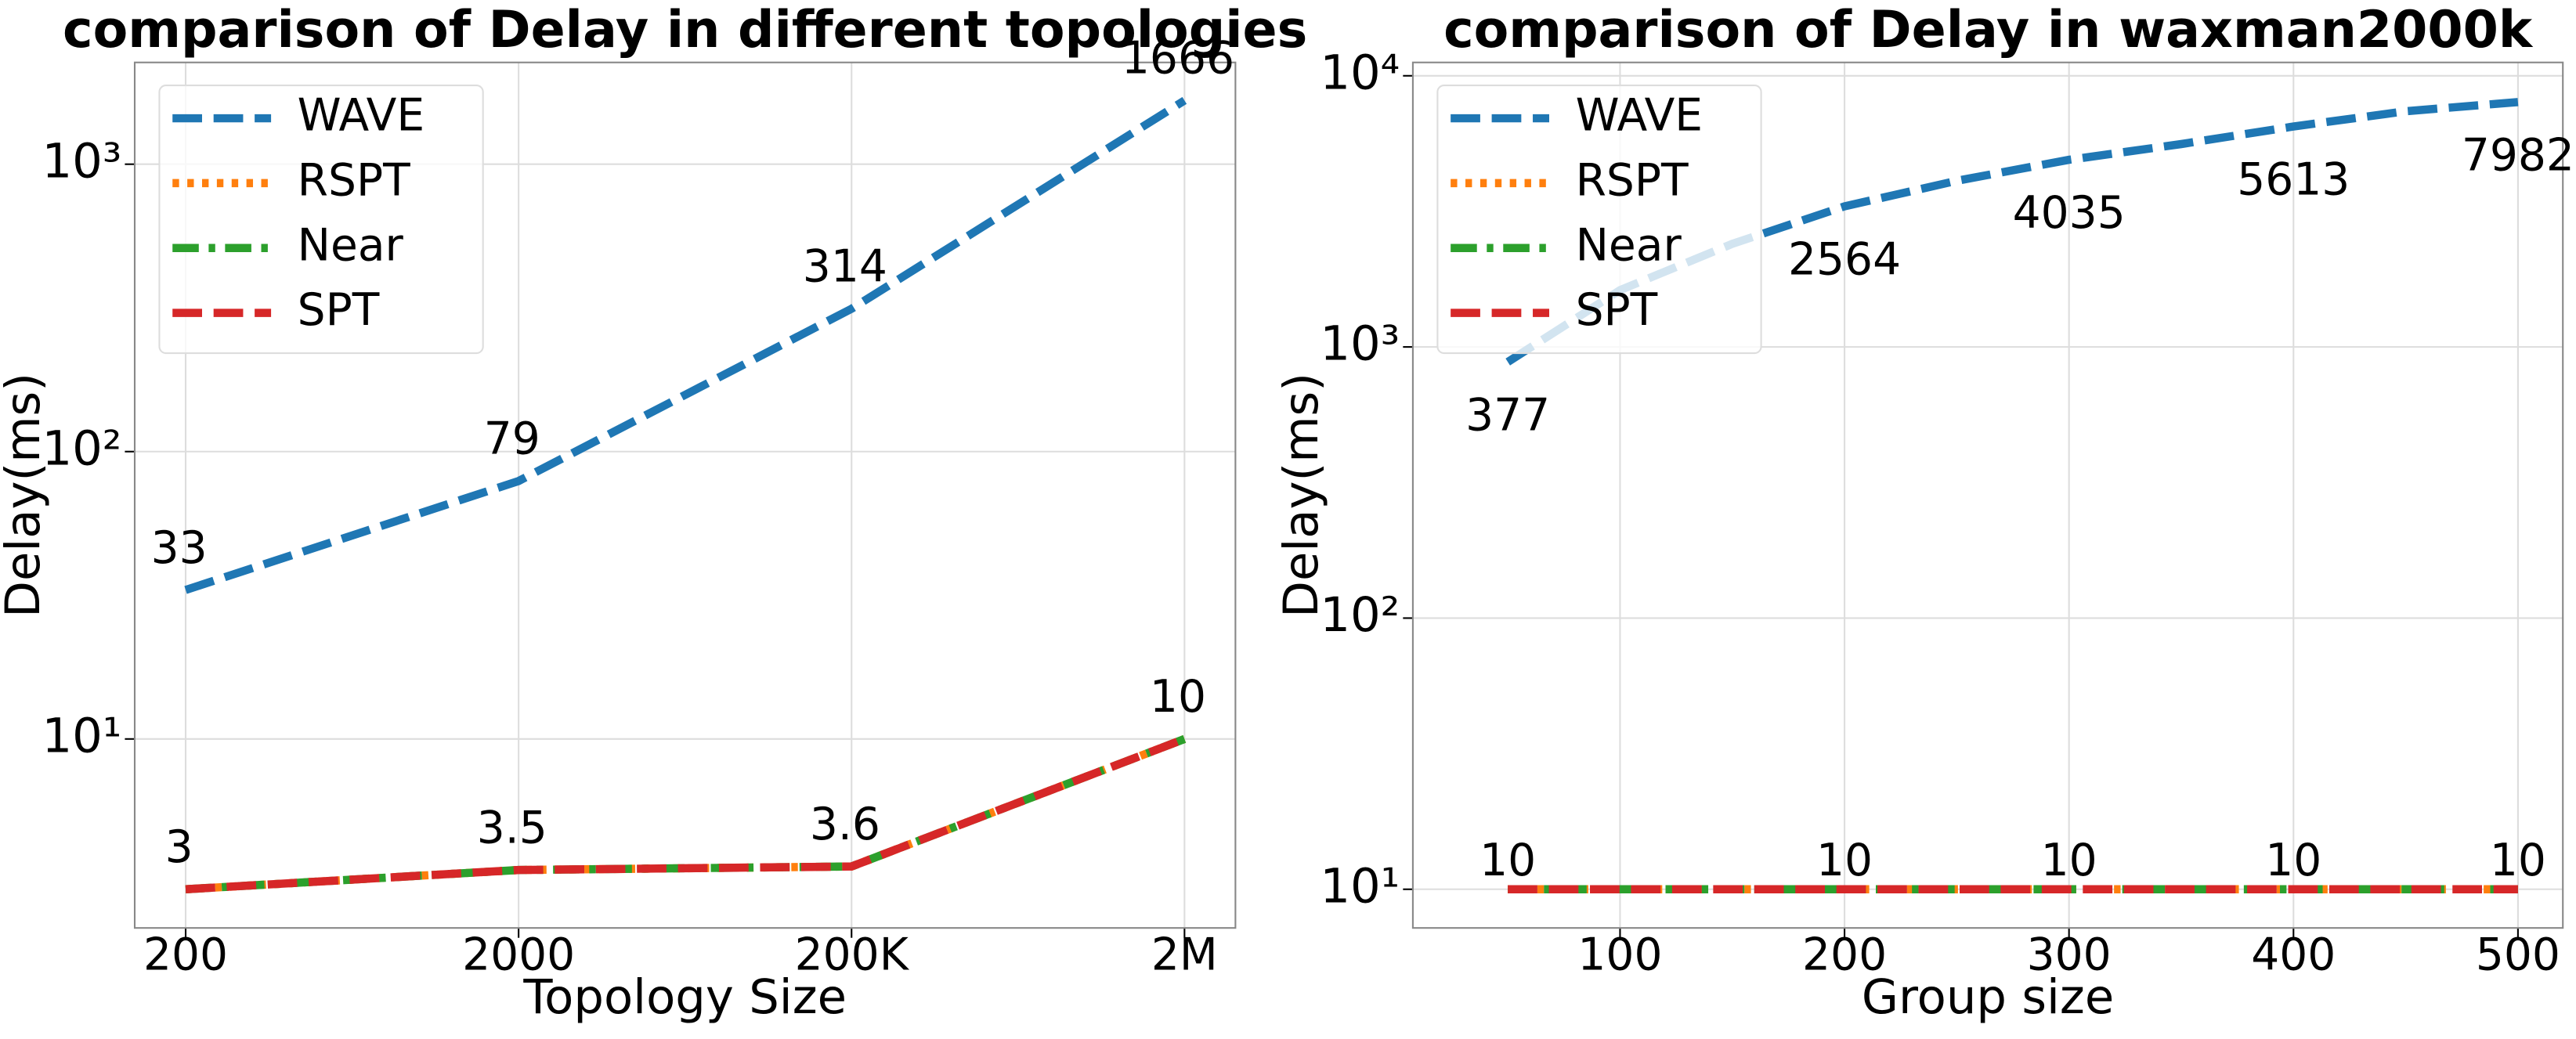 The image size is (2576, 1039). Describe the element at coordinates (512, 827) in the screenshot. I see `data-label: 3.5` at that location.